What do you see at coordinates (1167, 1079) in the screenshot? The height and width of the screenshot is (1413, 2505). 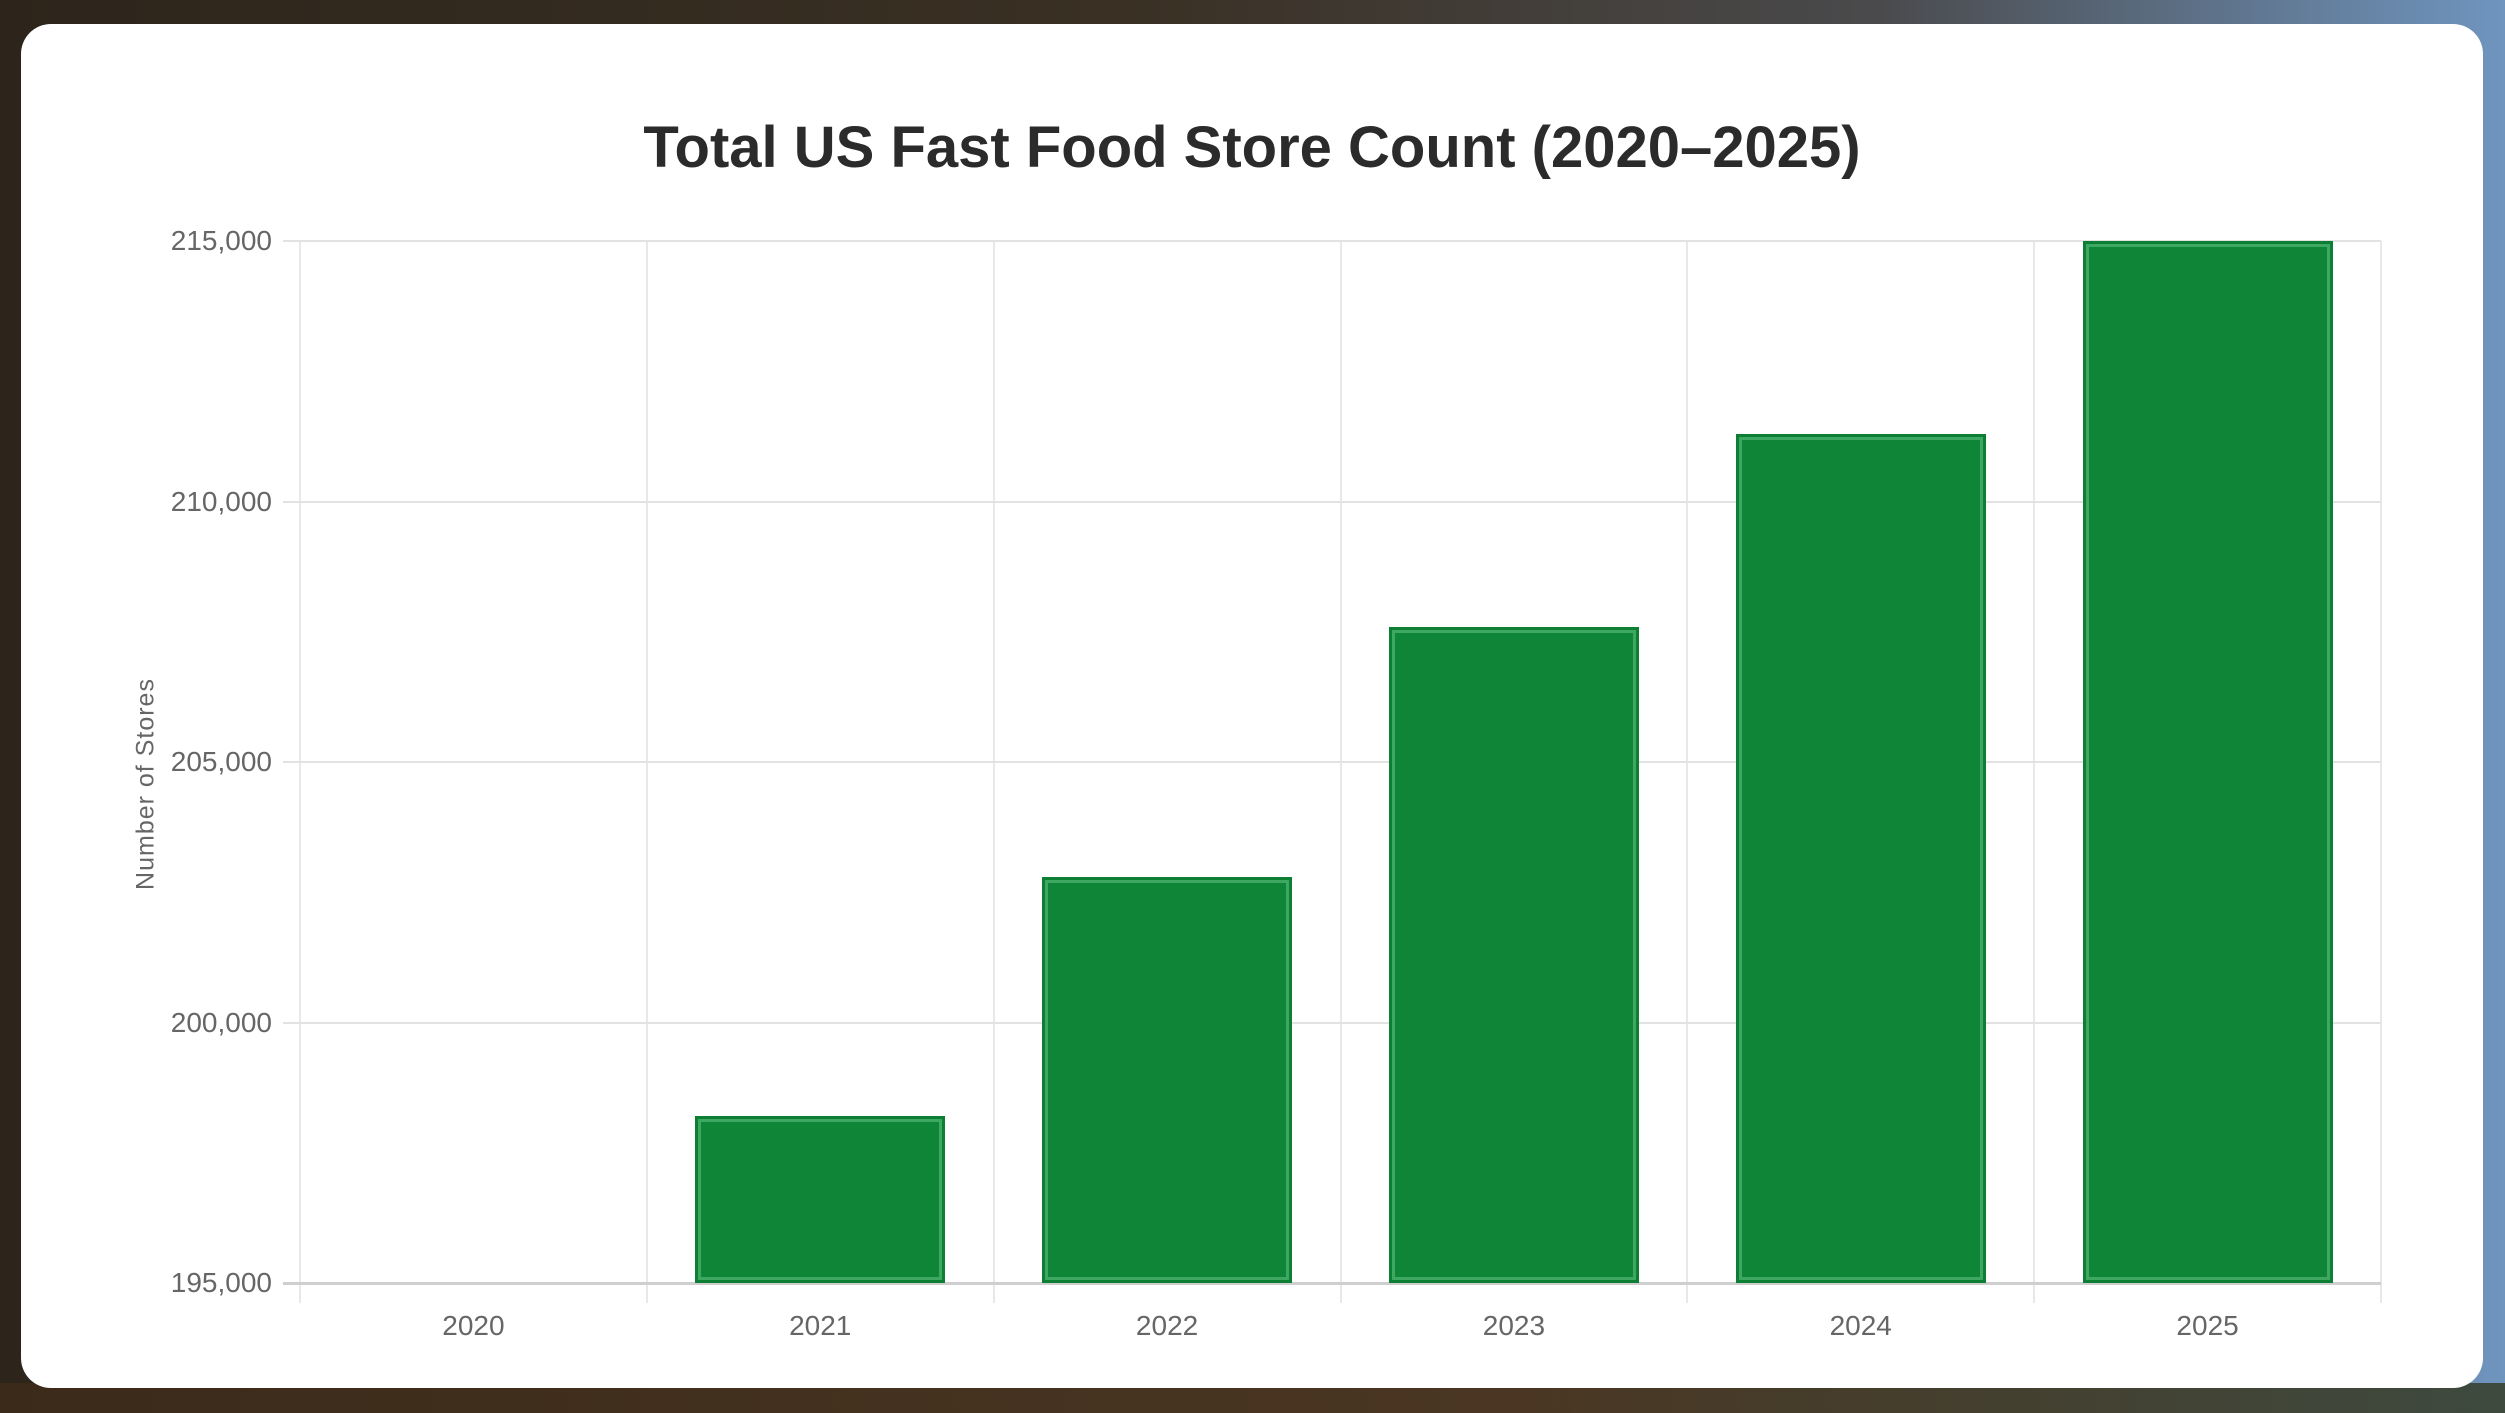 I see `bar-2022` at bounding box center [1167, 1079].